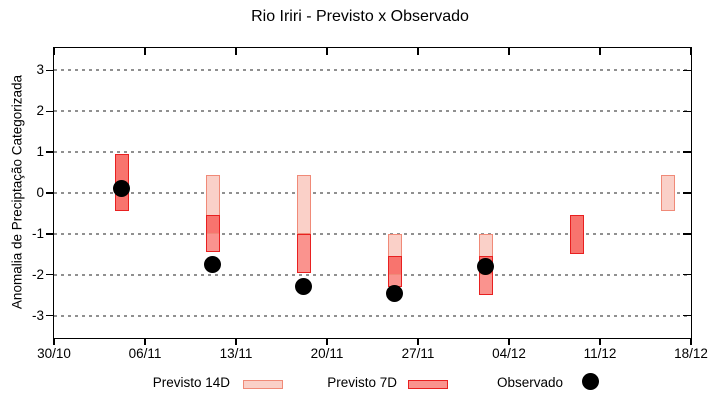  Describe the element at coordinates (418, 353) in the screenshot. I see `x-tick-label: 27/11` at that location.